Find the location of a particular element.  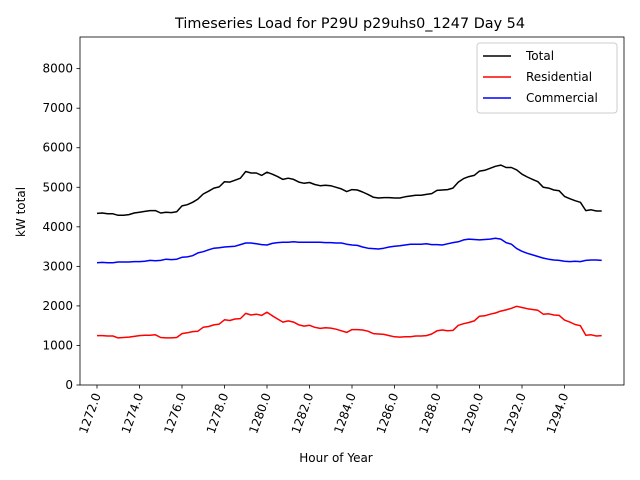

y-tick-label: 8000 is located at coordinates (57, 69).